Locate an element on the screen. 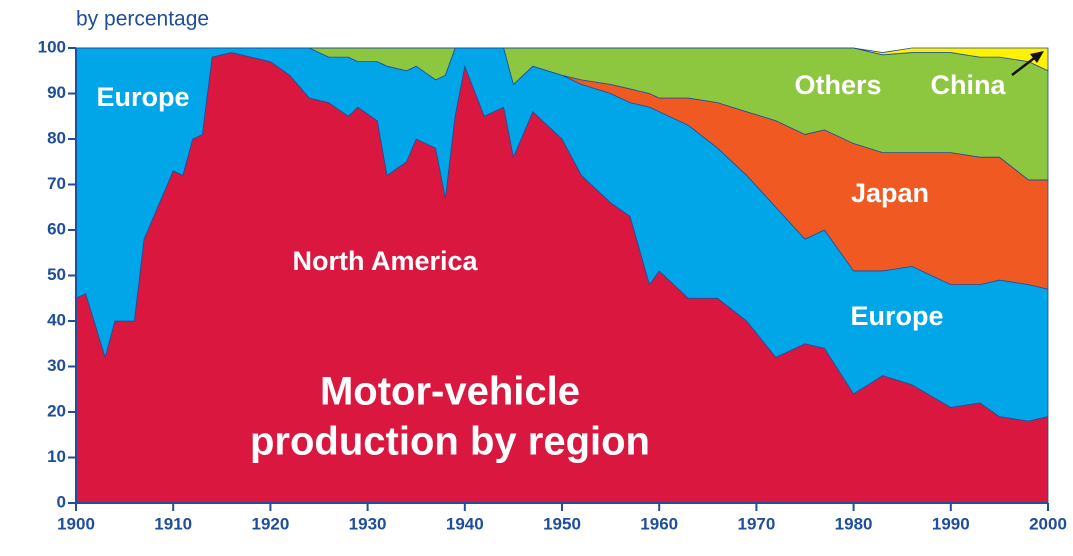  x-tick-label: 1920 is located at coordinates (270, 523).